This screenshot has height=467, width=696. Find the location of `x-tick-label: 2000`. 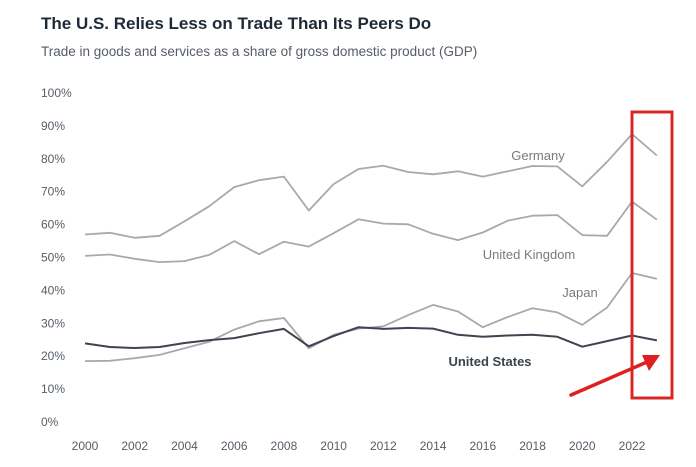

x-tick-label: 2000 is located at coordinates (85, 446).